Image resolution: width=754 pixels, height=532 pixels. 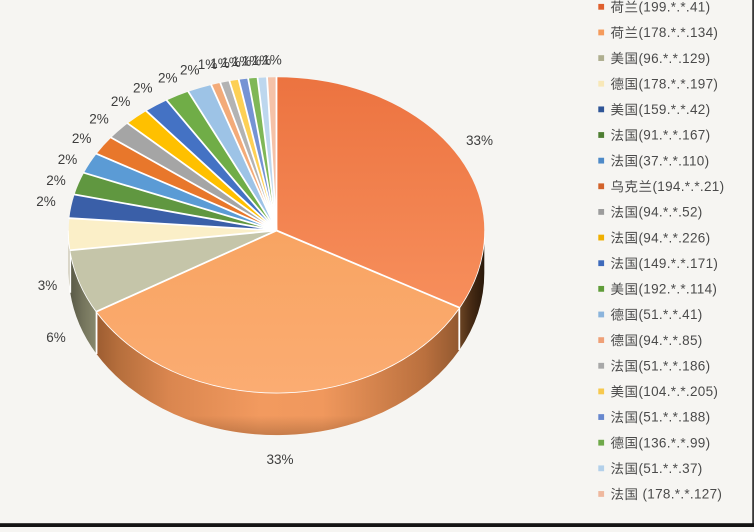 I want to click on svg-text: (104.*.*.205), so click(x=679, y=391).